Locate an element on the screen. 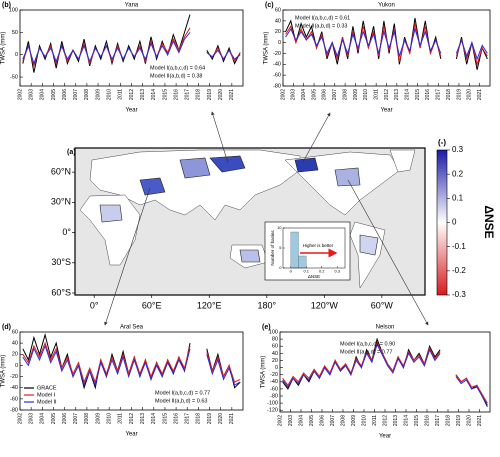  y-tick-label: 10 is located at coordinates (279, 227).